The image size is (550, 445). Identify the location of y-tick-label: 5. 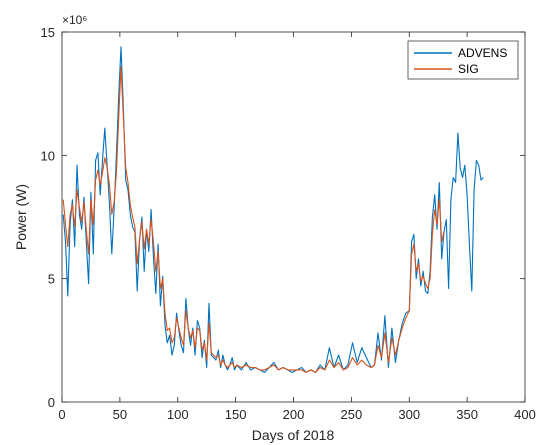
(51, 279).